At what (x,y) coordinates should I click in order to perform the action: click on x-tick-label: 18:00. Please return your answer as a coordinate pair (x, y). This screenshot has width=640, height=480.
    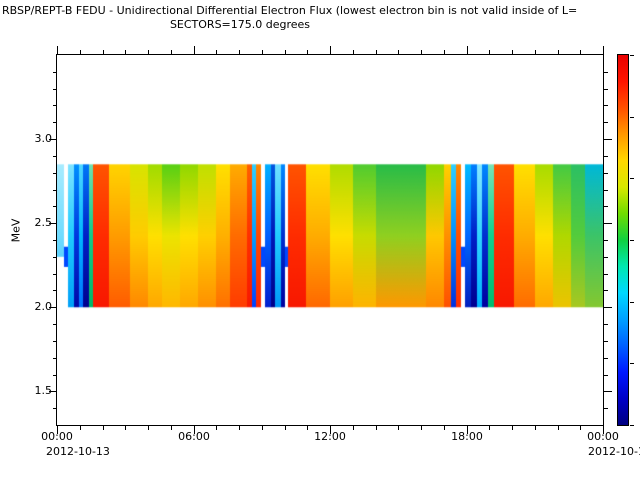
    Looking at the image, I should click on (467, 436).